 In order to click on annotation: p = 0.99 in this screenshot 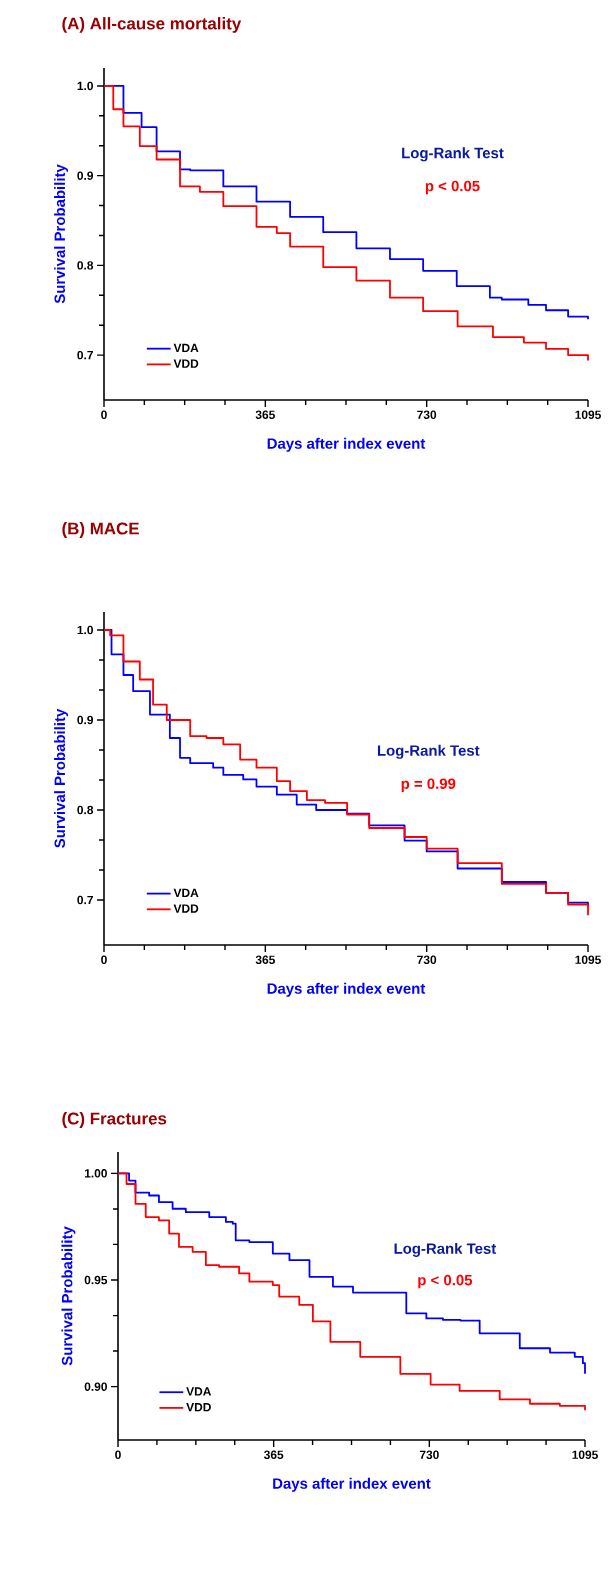, I will do `click(428, 785)`.